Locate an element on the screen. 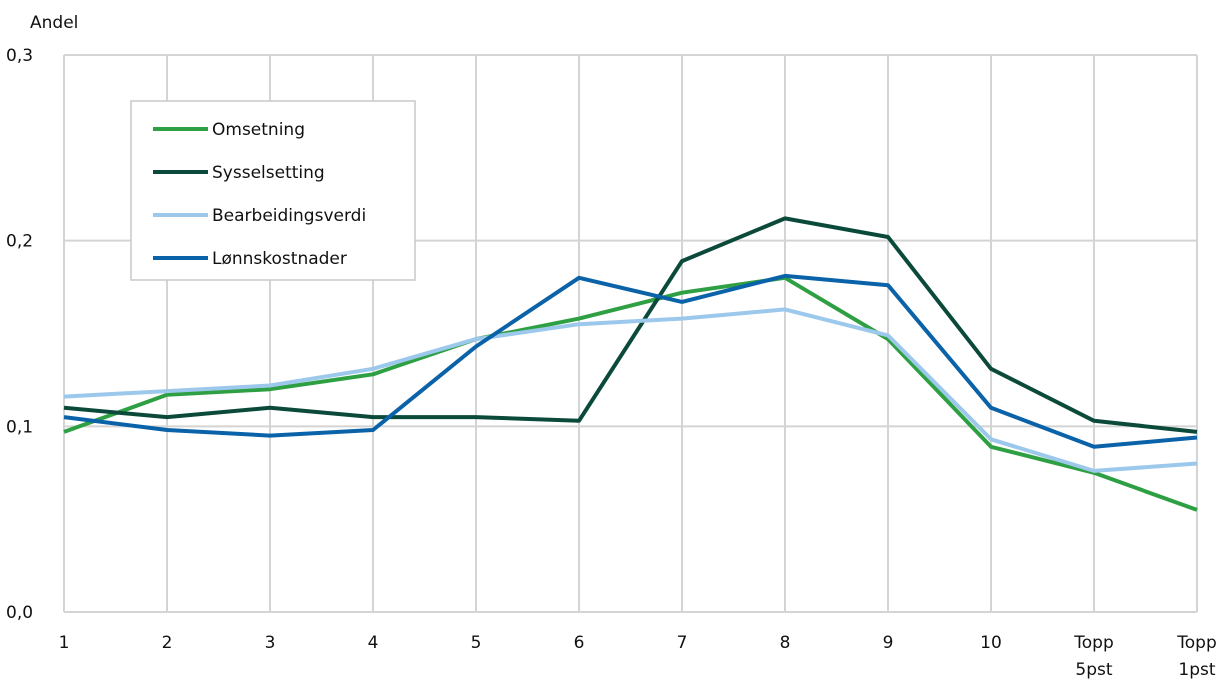 This screenshot has height=682, width=1226. y-tick-label: 0,1 is located at coordinates (19, 427).